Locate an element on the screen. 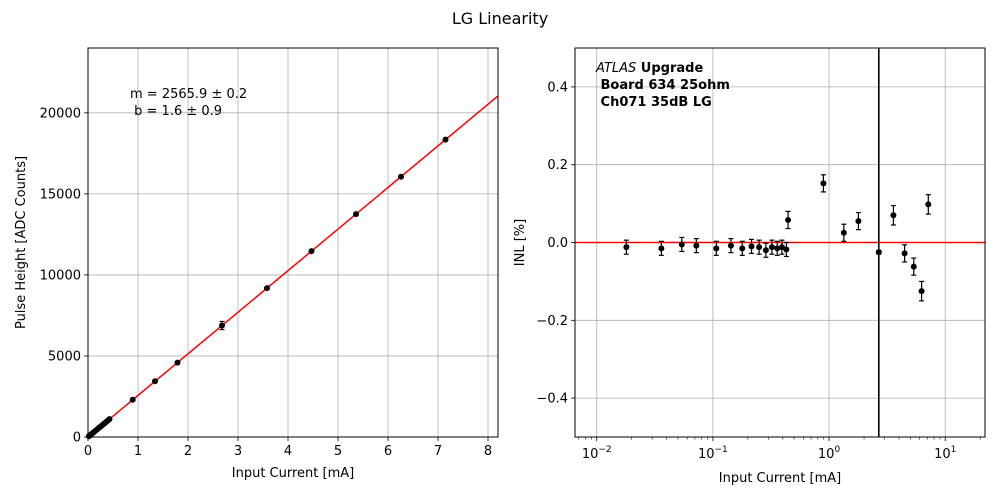 The image size is (1000, 500). right-x-tick-label: 10⁻² is located at coordinates (597, 453).